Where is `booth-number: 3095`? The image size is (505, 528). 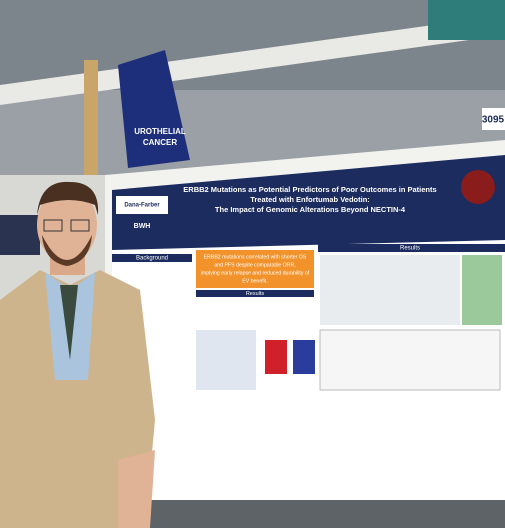
booth-number: 3095 is located at coordinates (493, 120).